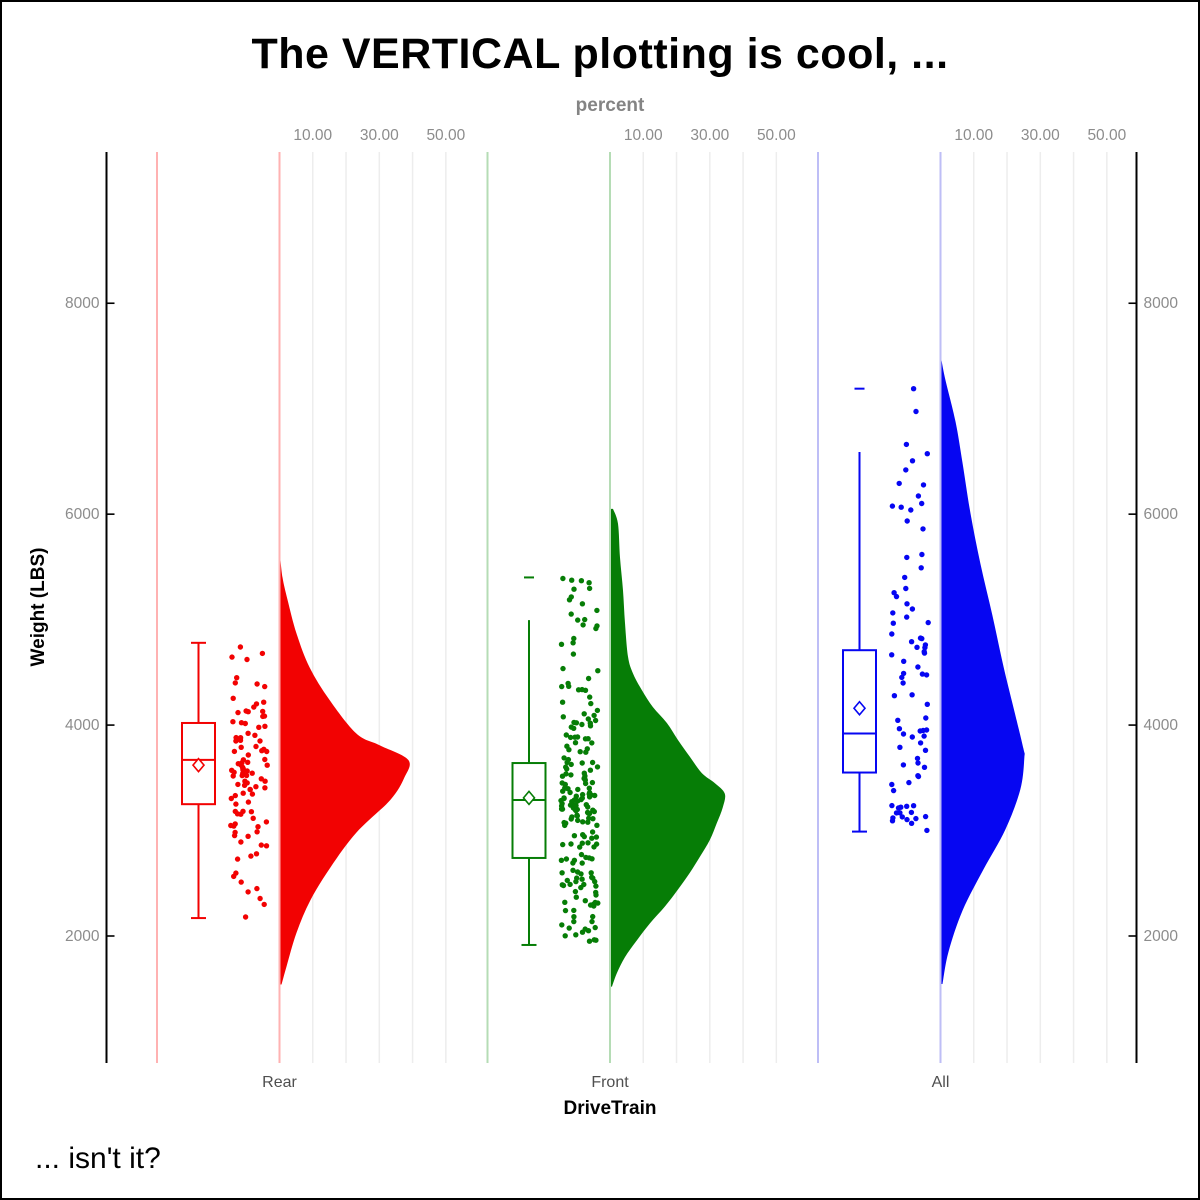 This screenshot has width=1200, height=1200. I want to click on category-label-front: Front, so click(610, 1082).